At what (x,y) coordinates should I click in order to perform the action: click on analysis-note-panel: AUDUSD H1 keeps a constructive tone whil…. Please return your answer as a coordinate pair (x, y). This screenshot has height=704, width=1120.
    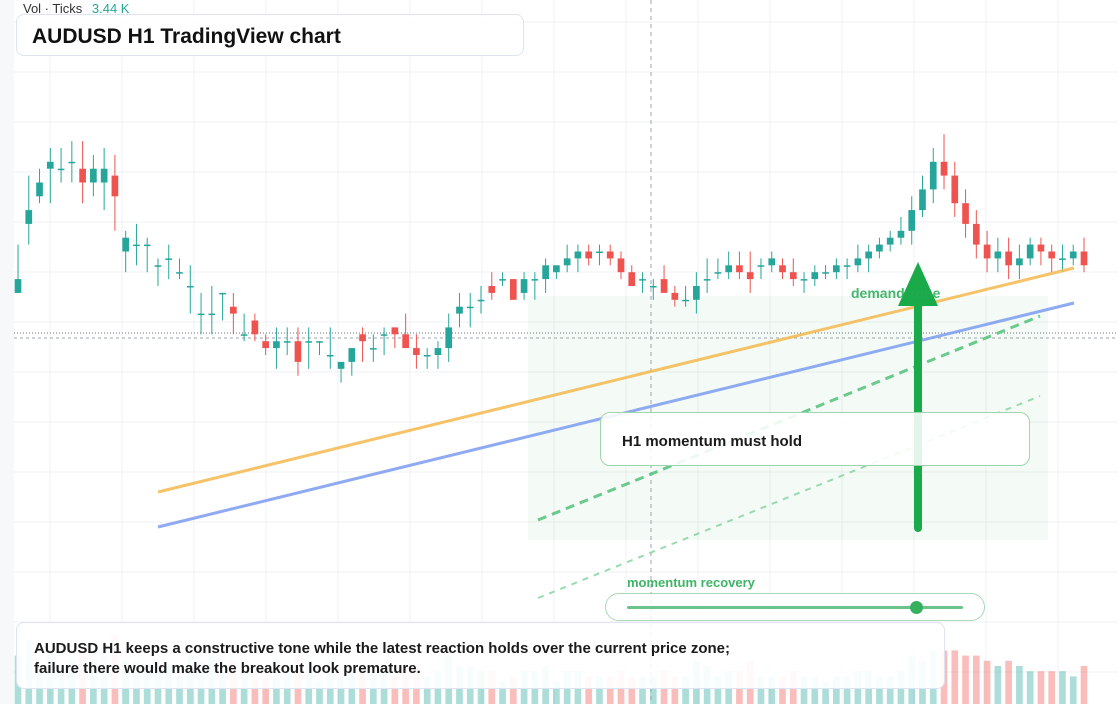
    Looking at the image, I should click on (480, 655).